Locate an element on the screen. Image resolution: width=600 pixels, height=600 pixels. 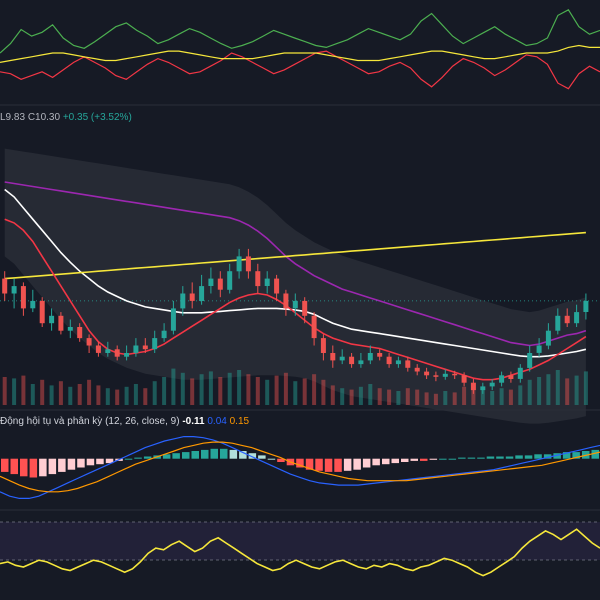
signal-value: 0.04 is located at coordinates (217, 421).